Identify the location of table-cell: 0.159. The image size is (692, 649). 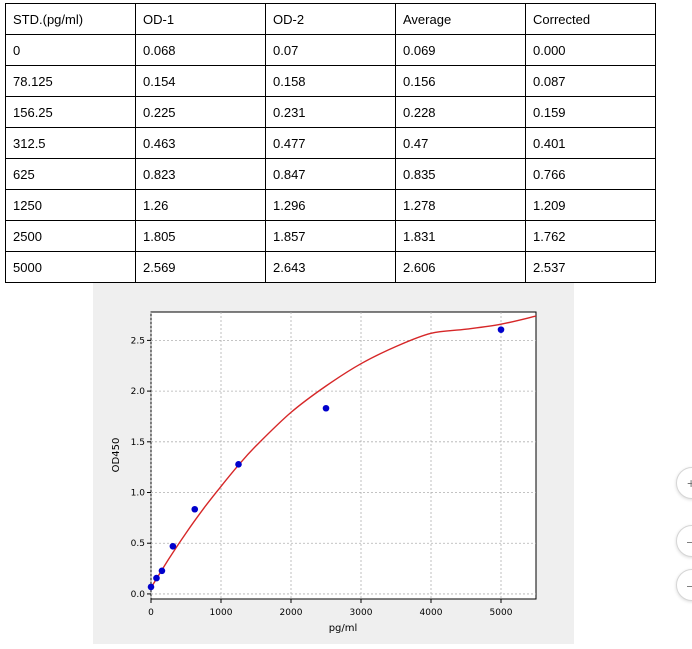
(590, 112).